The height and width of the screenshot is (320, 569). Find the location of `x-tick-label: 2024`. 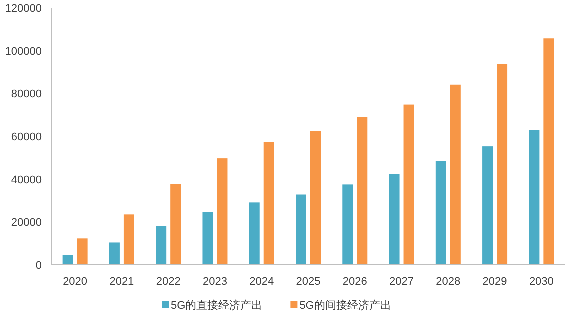

x-tick-label: 2024 is located at coordinates (262, 282).